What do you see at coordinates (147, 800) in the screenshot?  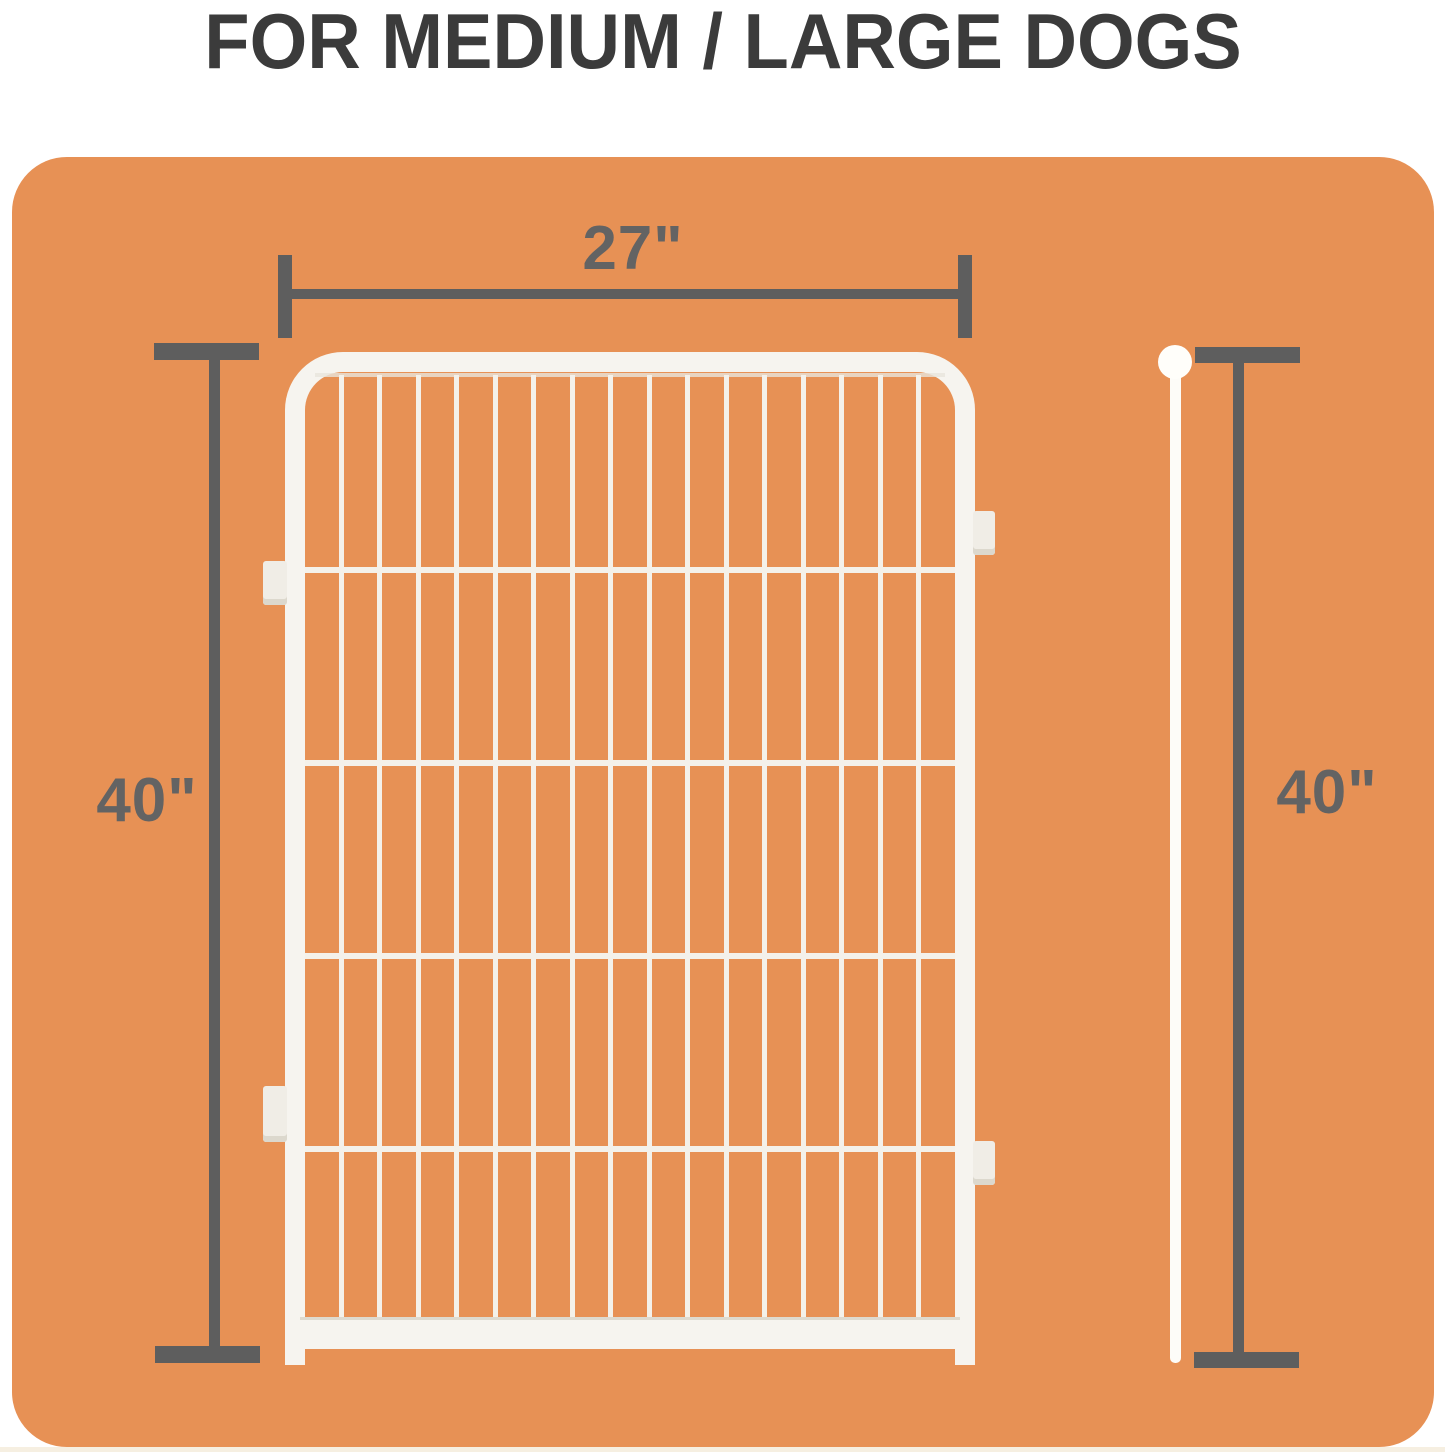 I see `left-height-dimension-label: 40"` at bounding box center [147, 800].